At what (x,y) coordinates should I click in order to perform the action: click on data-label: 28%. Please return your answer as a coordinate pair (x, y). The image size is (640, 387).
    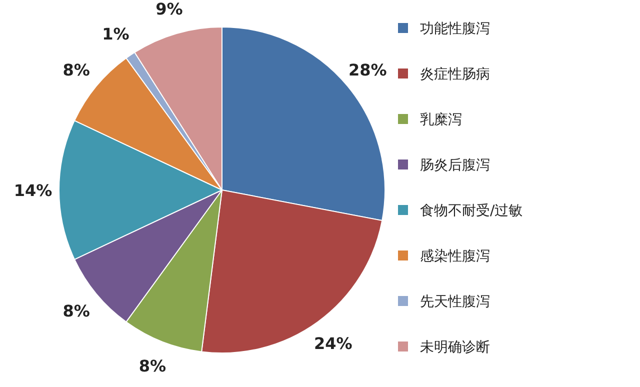
    Looking at the image, I should click on (367, 70).